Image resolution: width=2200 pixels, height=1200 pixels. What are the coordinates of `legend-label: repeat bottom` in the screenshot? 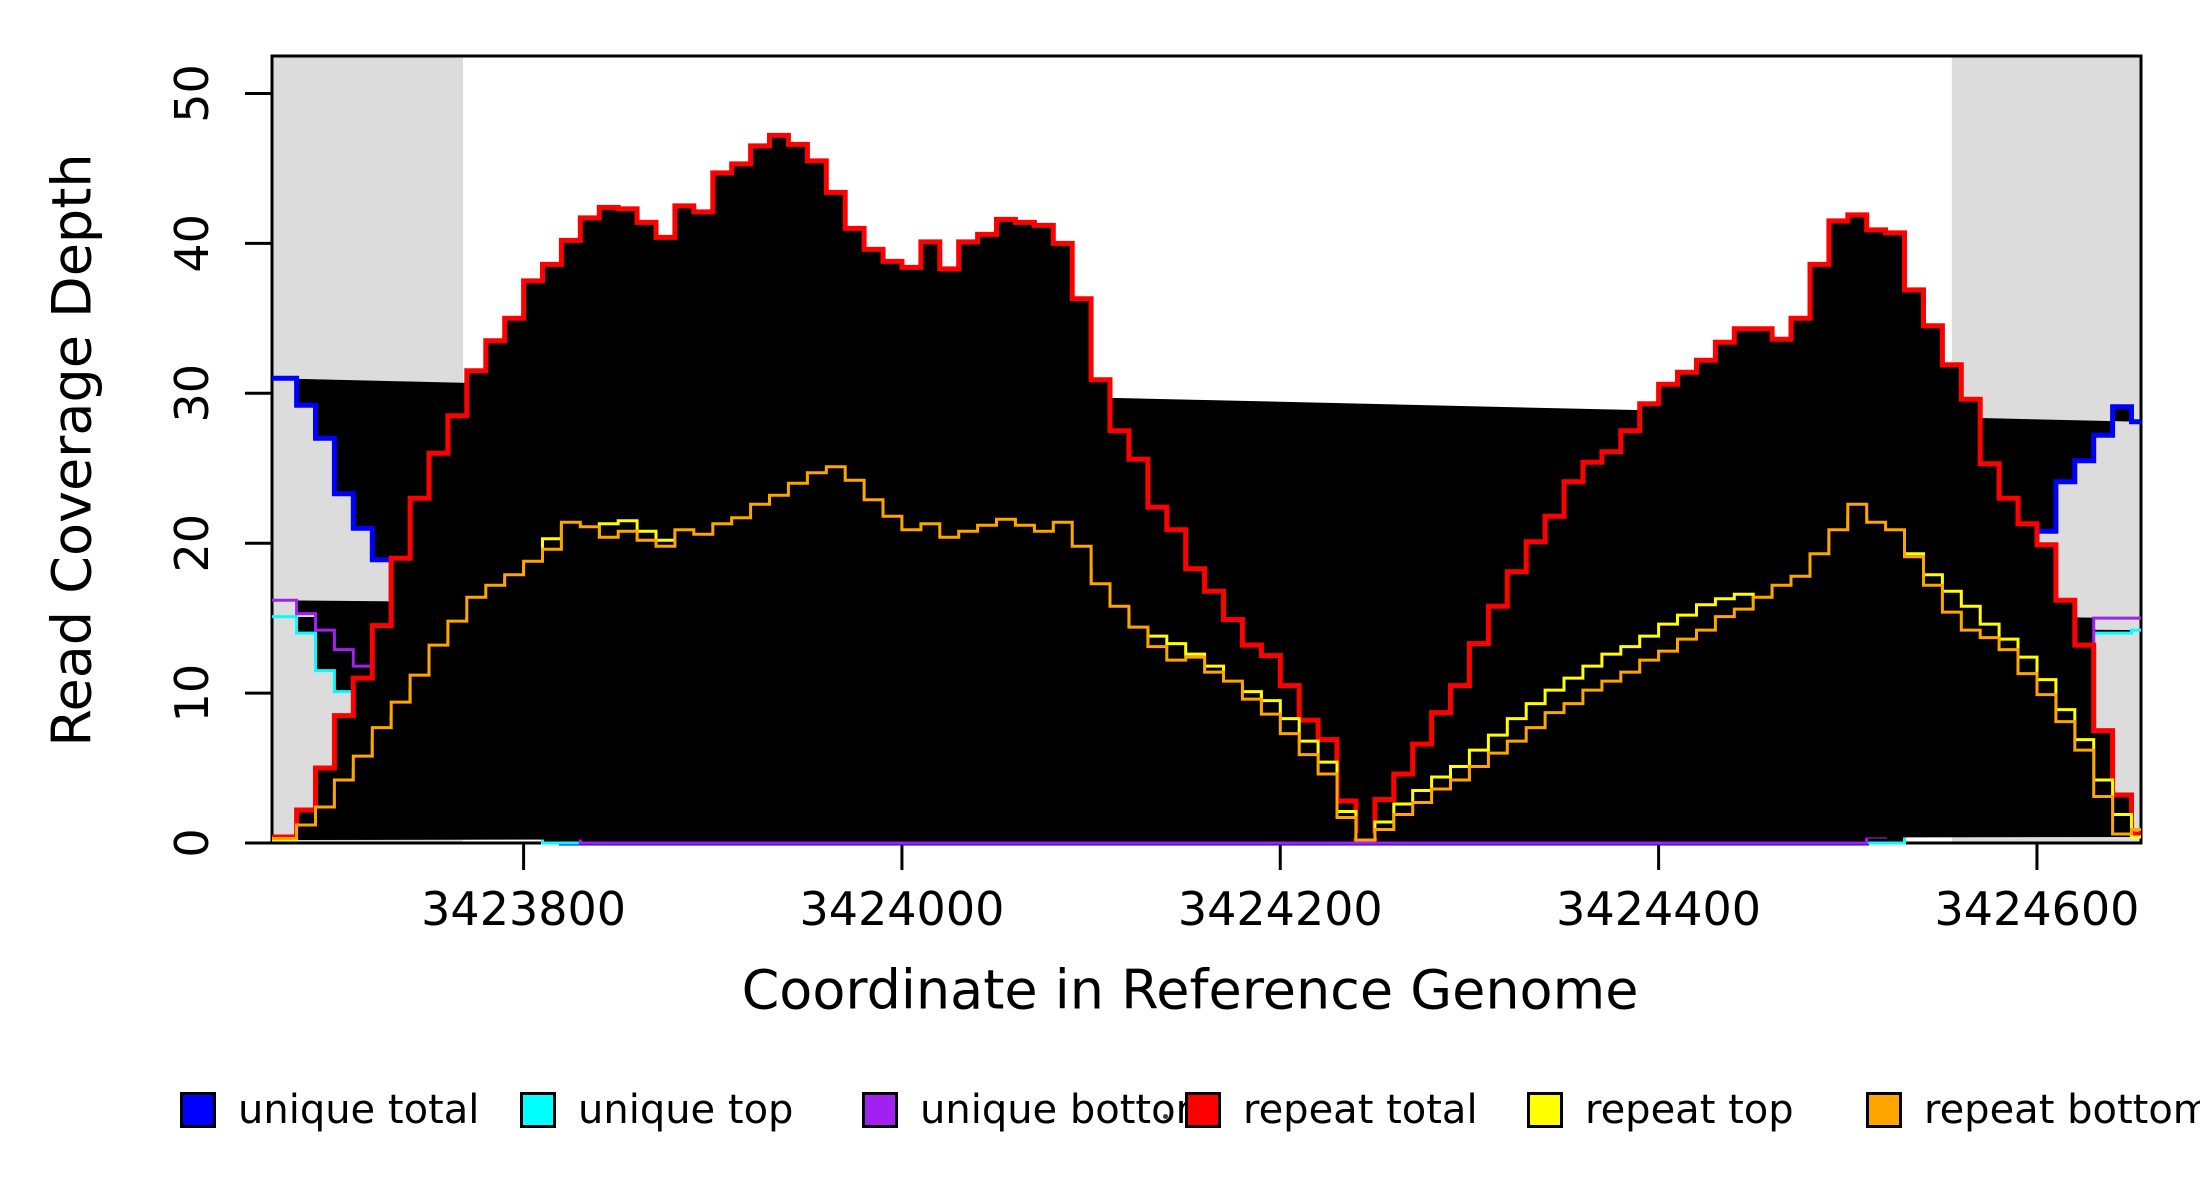 It's located at (2062, 1110).